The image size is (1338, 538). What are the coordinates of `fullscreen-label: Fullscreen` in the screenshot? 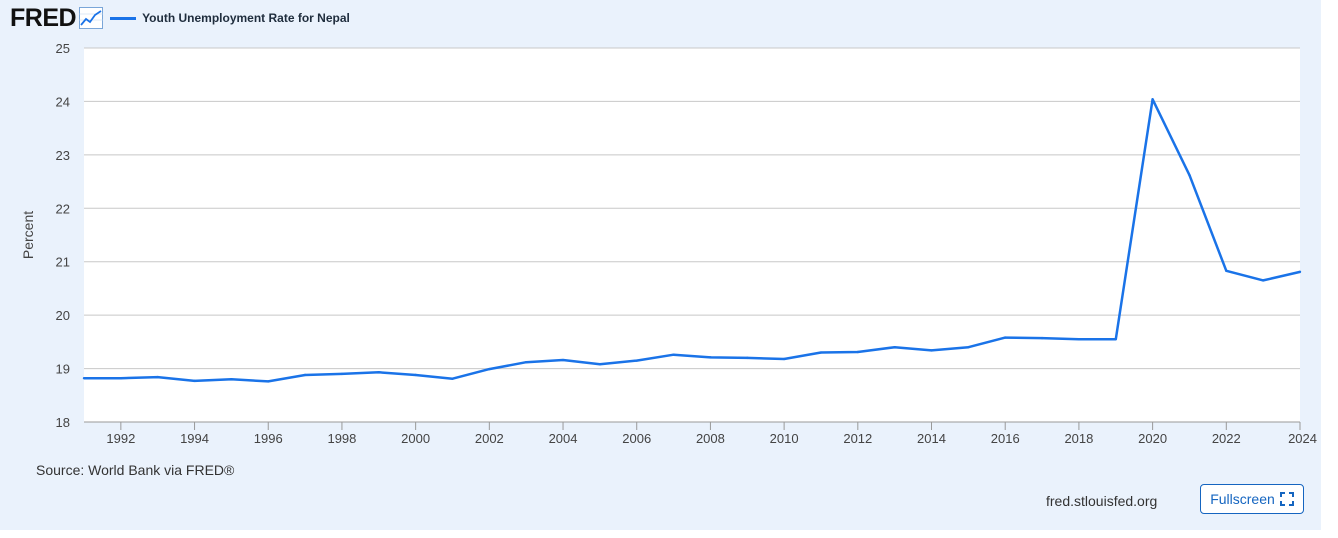 It's located at (1242, 499).